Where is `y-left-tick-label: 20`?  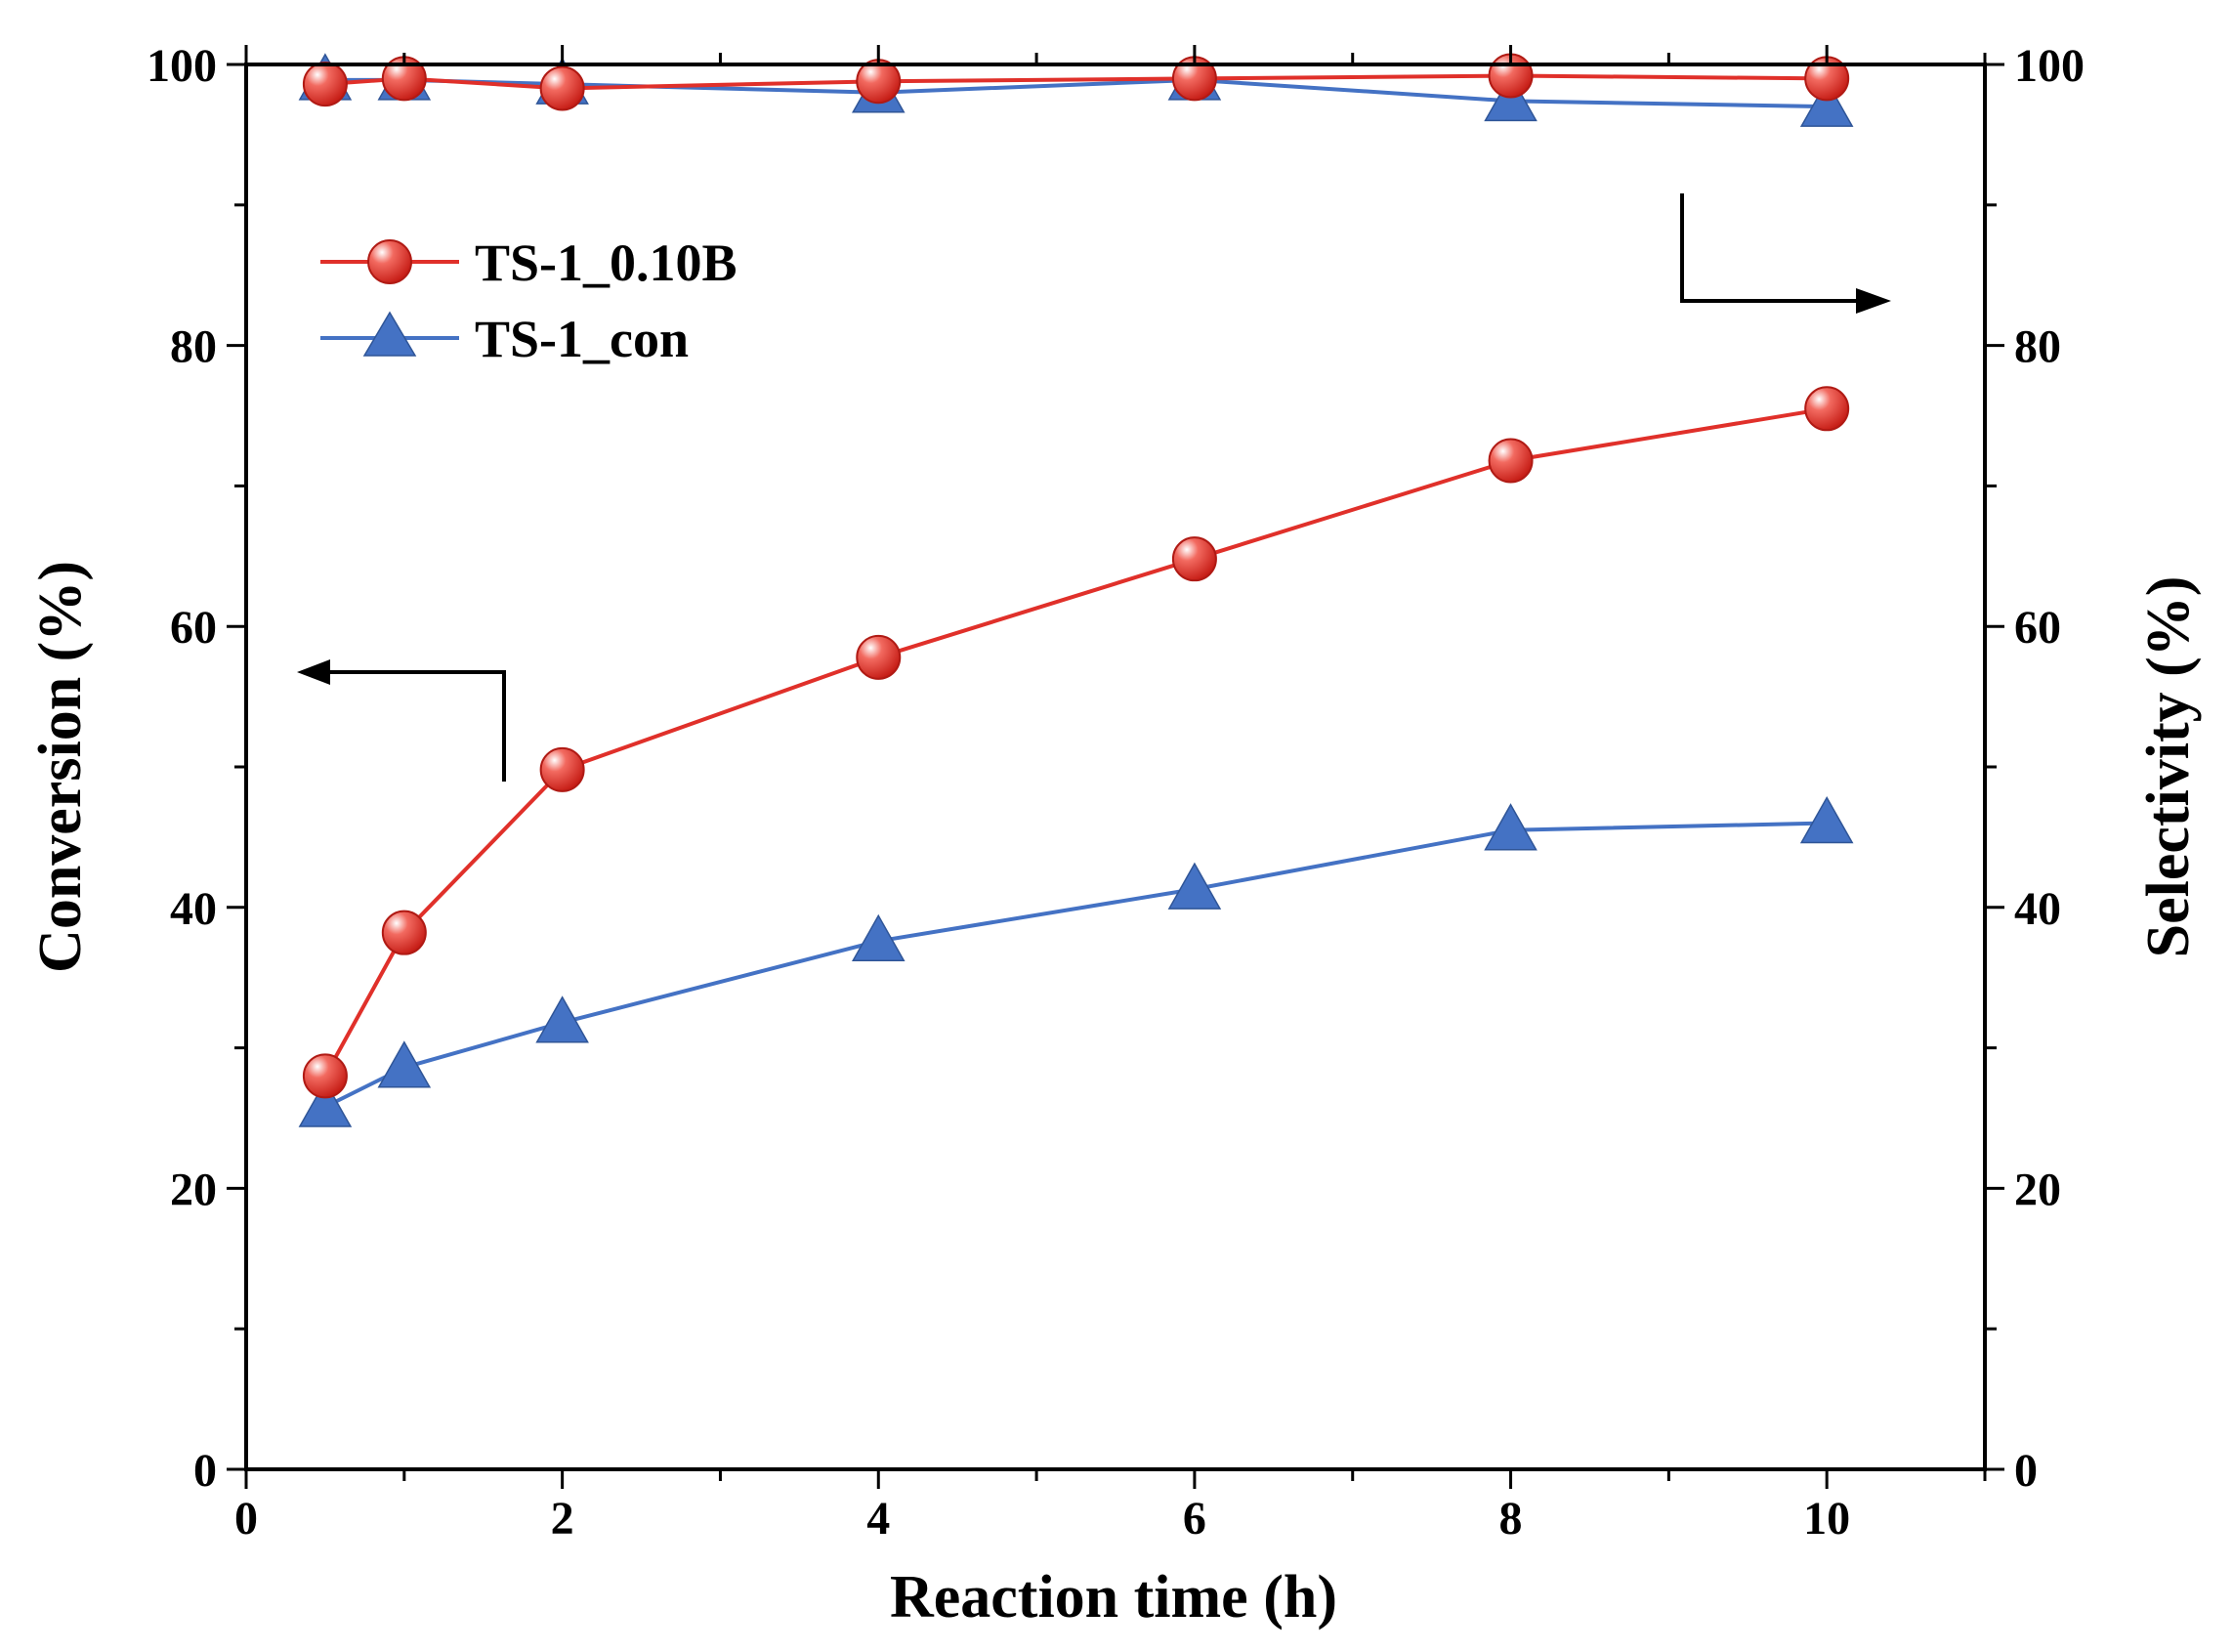 y-left-tick-label: 20 is located at coordinates (193, 1189).